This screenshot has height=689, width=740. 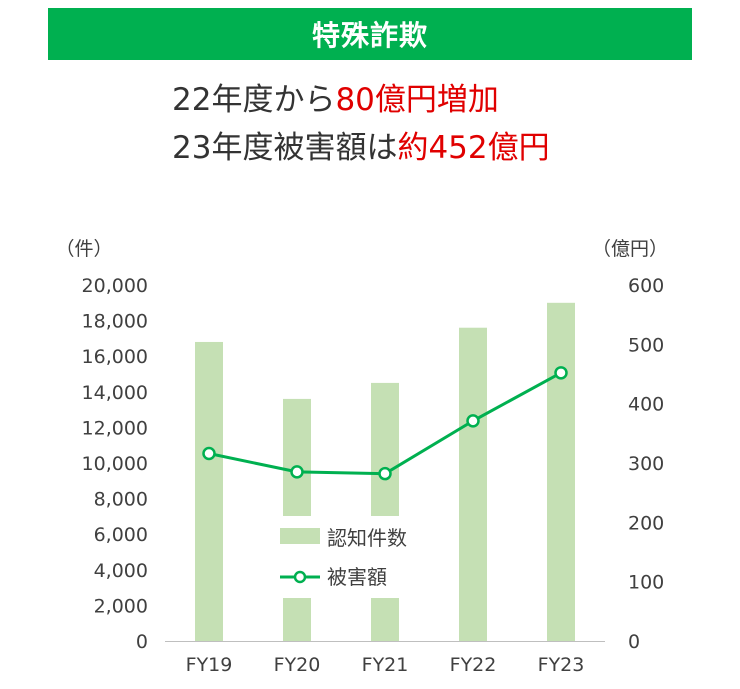 What do you see at coordinates (634, 642) in the screenshot?
I see `right-axis-tick-label: 0` at bounding box center [634, 642].